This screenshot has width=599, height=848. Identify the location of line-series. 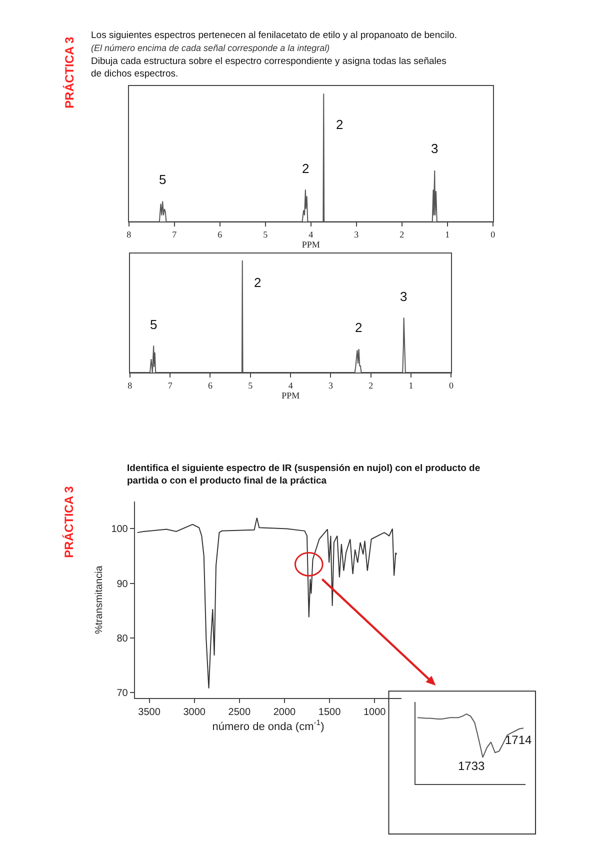
(267, 603).